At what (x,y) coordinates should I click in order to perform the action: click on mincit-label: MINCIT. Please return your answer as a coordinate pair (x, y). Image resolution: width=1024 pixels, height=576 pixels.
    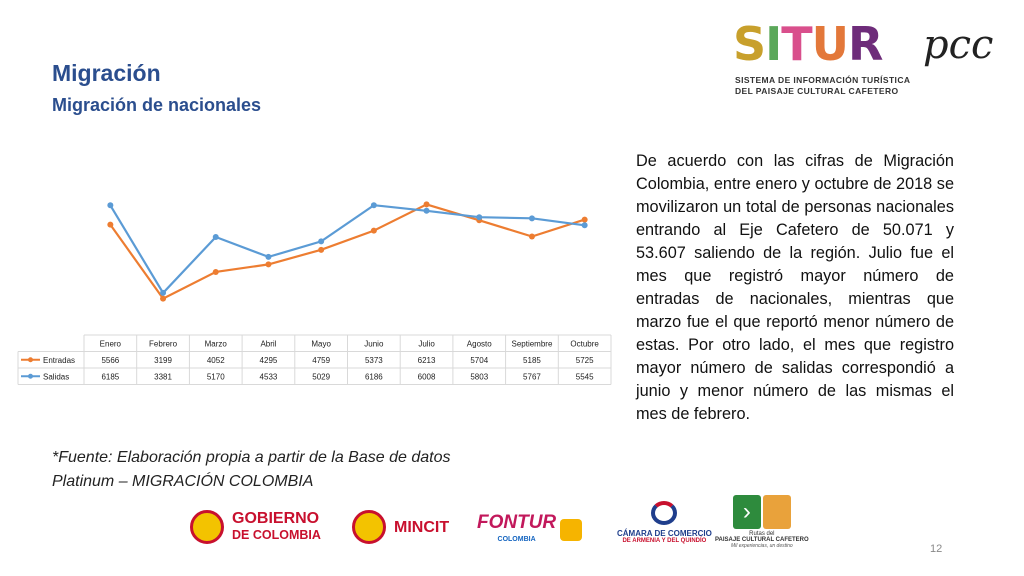
    Looking at the image, I should click on (422, 527).